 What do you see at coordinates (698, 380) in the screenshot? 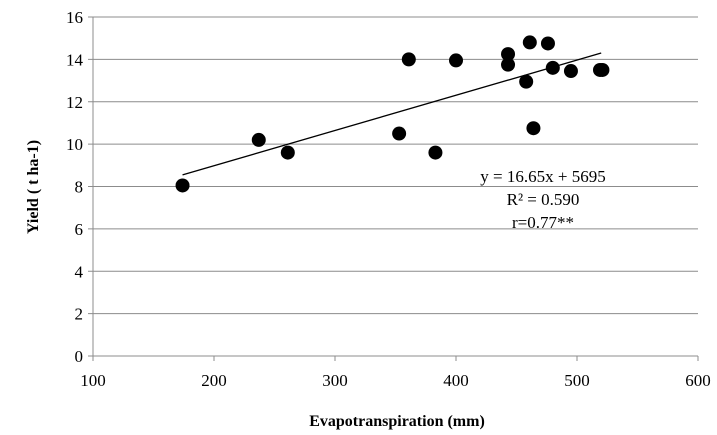
I see `x-tick-label: 600` at bounding box center [698, 380].